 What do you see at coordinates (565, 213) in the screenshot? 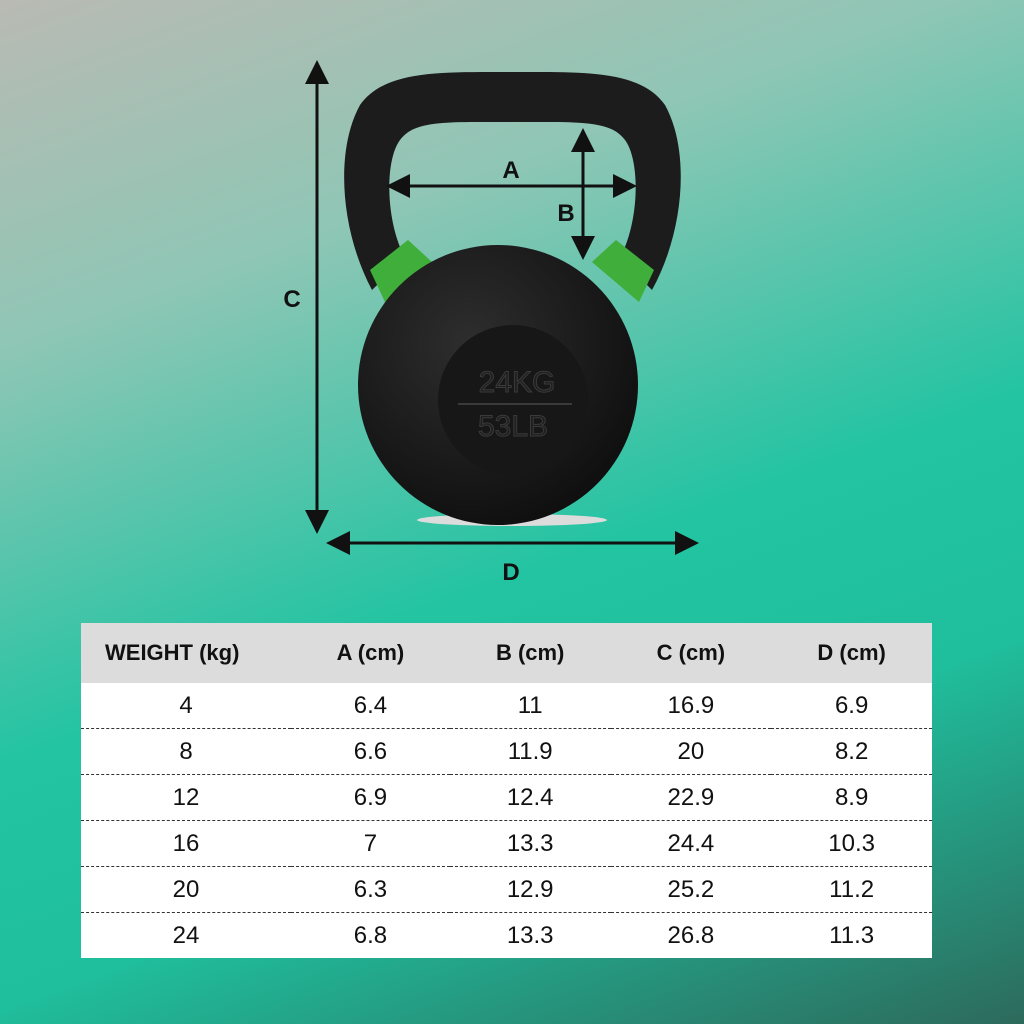
I see `label-b: B` at bounding box center [565, 213].